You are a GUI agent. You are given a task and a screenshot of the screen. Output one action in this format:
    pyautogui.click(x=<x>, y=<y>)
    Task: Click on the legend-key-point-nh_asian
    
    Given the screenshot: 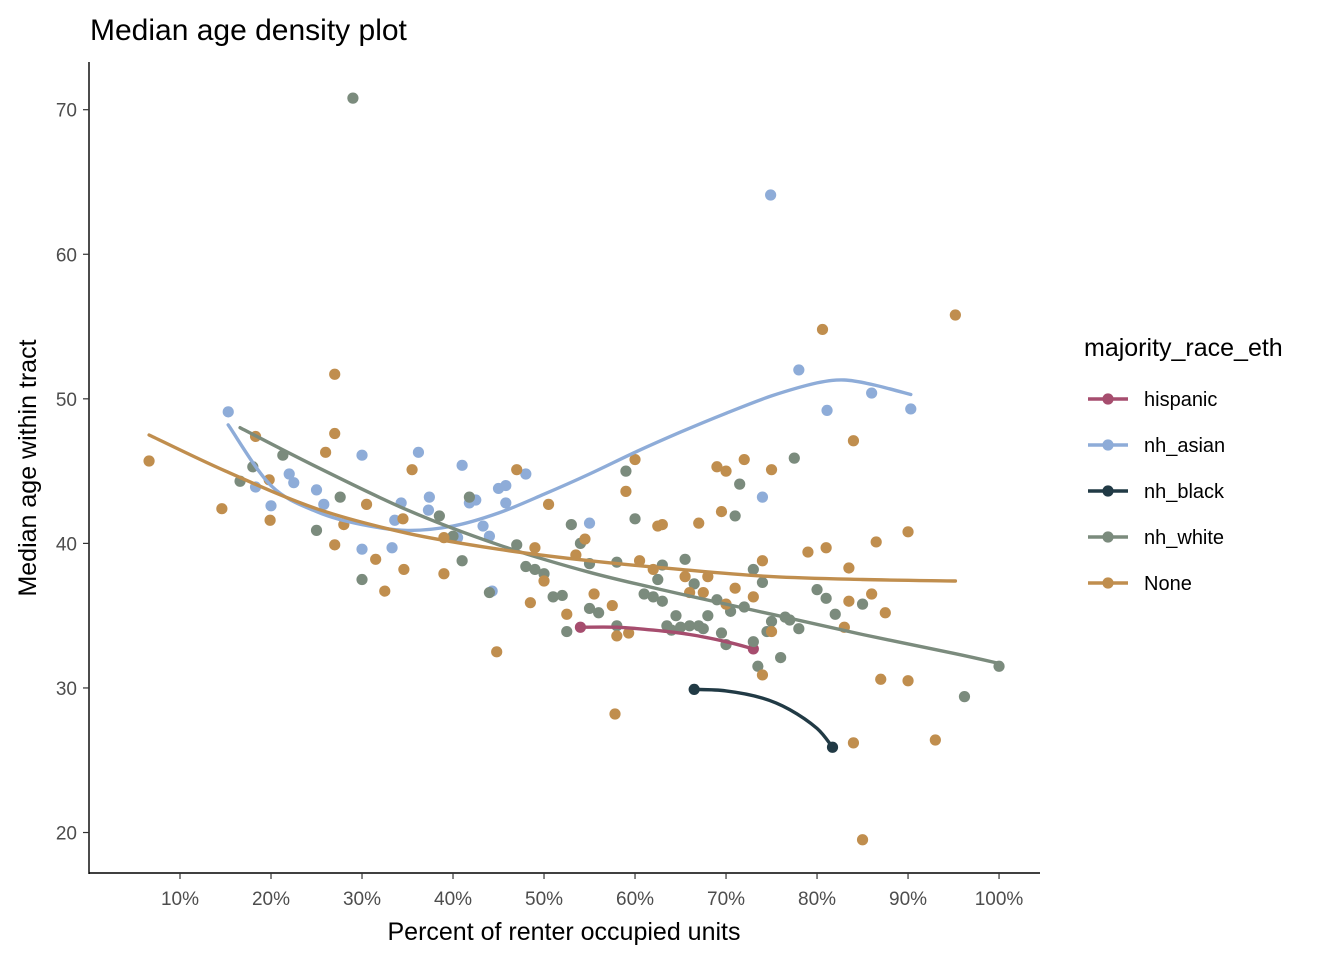 What is the action you would take?
    pyautogui.click(x=1108, y=445)
    